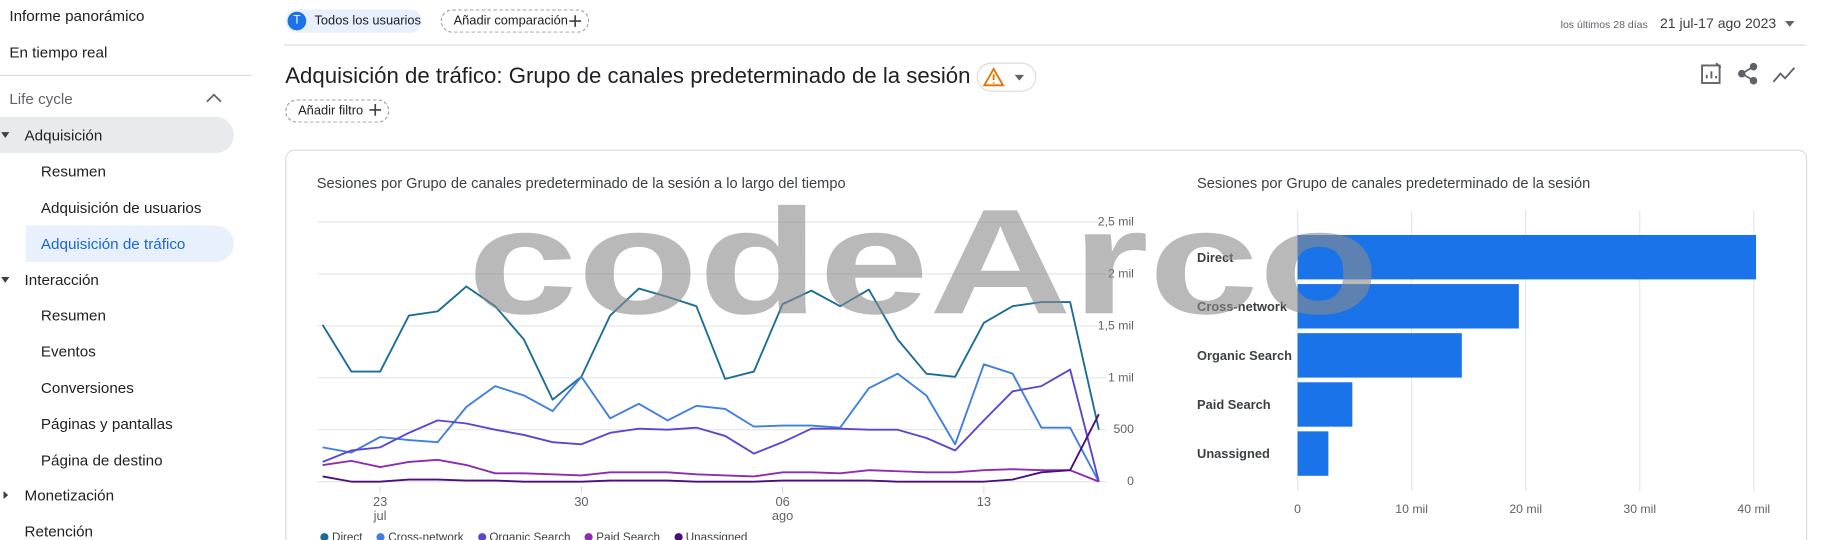 The height and width of the screenshot is (540, 1833). Describe the element at coordinates (1045, 45) in the screenshot. I see `header-divider` at that location.